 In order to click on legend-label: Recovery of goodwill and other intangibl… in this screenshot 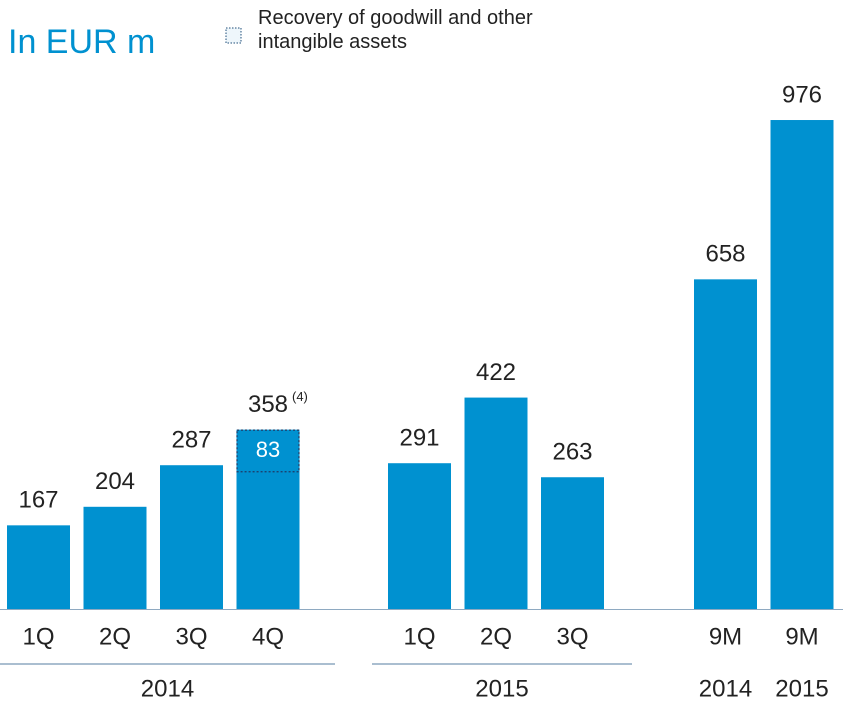, I will do `click(395, 30)`.